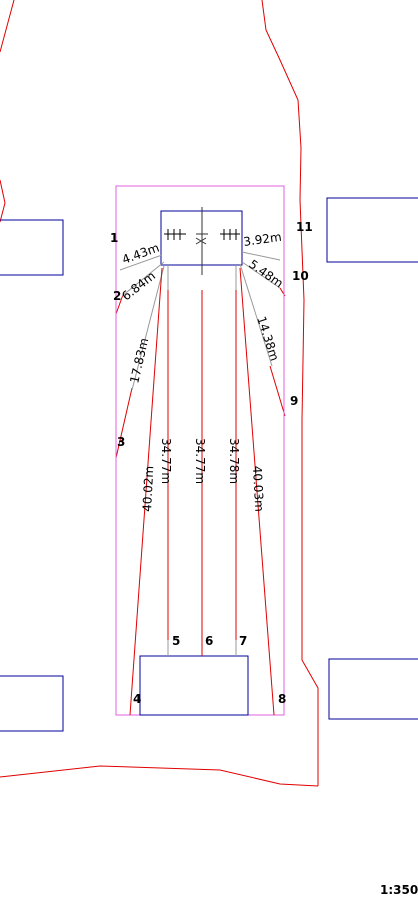 This screenshot has width=418, height=900. Describe the element at coordinates (290, 393) in the screenshot. I see `boundary-right` at that location.